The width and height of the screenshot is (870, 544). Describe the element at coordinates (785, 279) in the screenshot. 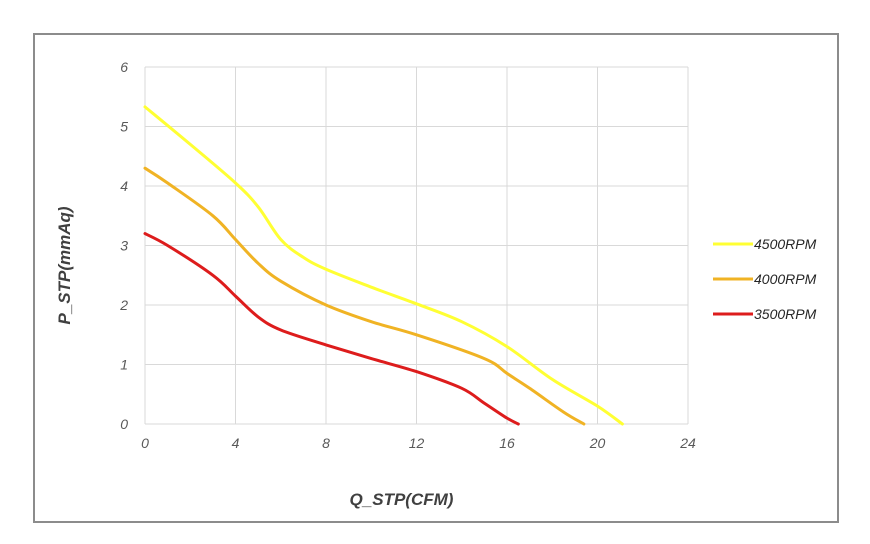

I see `legend-label-4000rpm: 4000RPM` at that location.